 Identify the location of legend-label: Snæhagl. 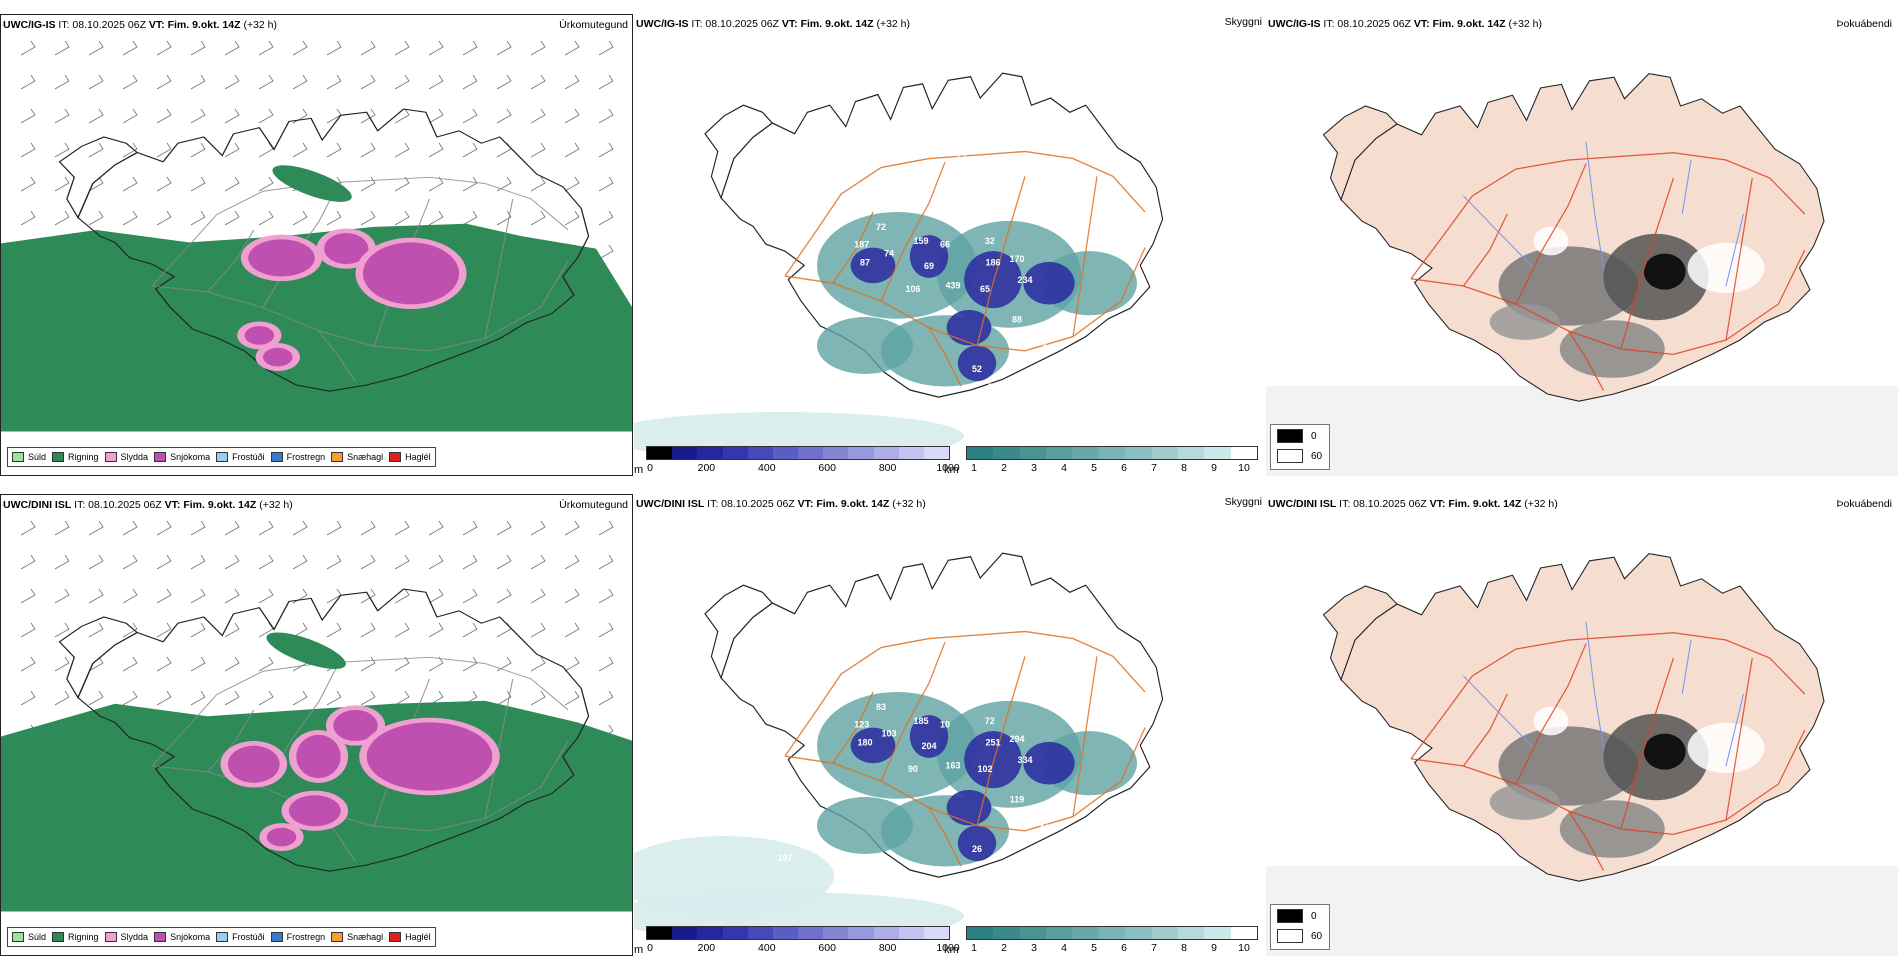
(365, 457).